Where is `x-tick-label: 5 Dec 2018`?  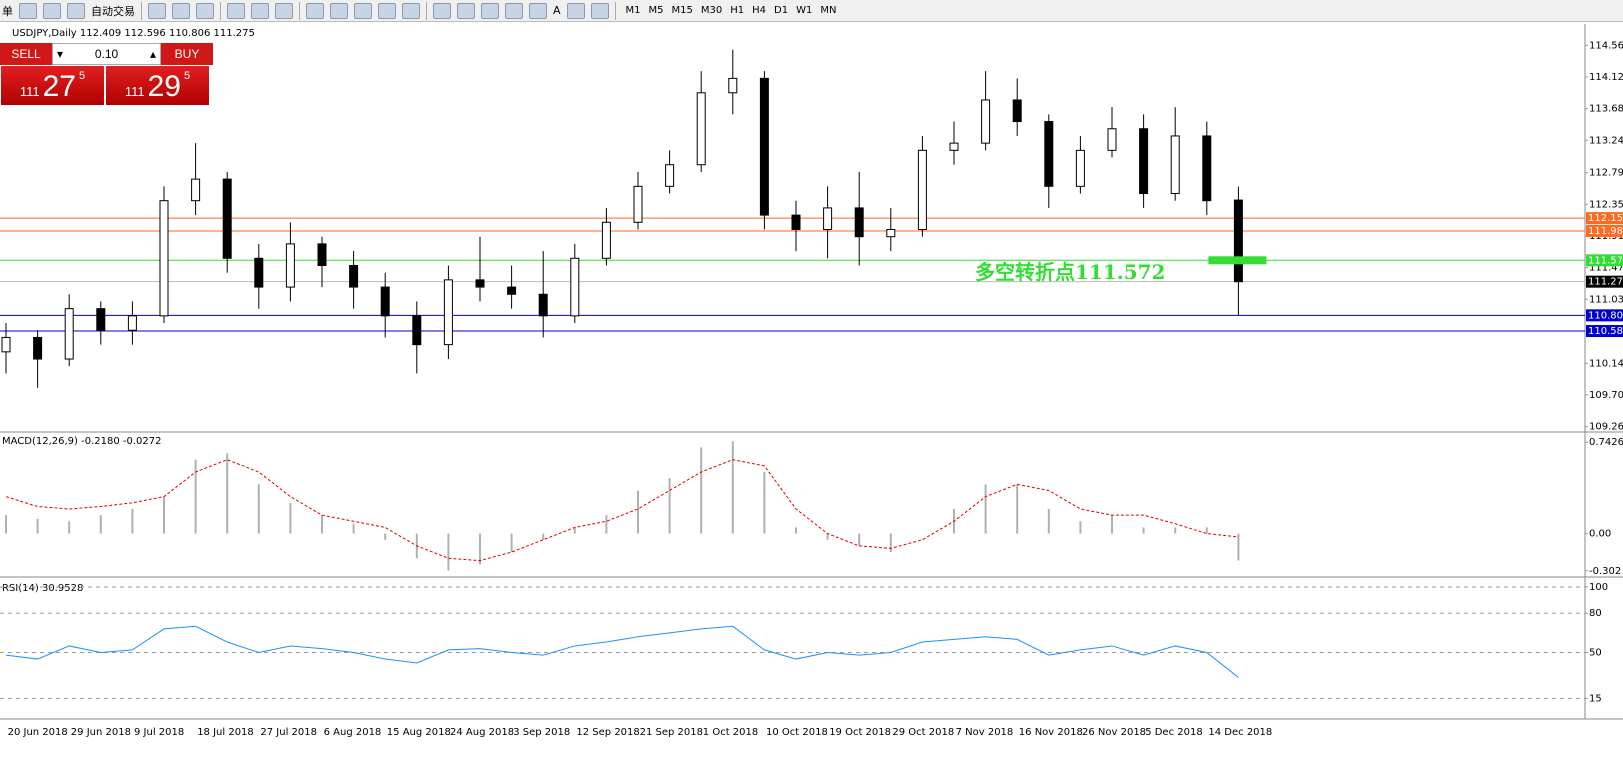
x-tick-label: 5 Dec 2018 is located at coordinates (1174, 732).